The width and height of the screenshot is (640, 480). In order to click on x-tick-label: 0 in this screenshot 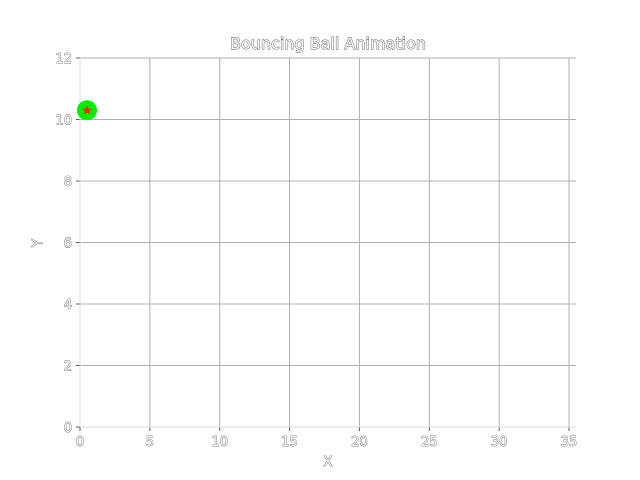, I will do `click(80, 442)`.